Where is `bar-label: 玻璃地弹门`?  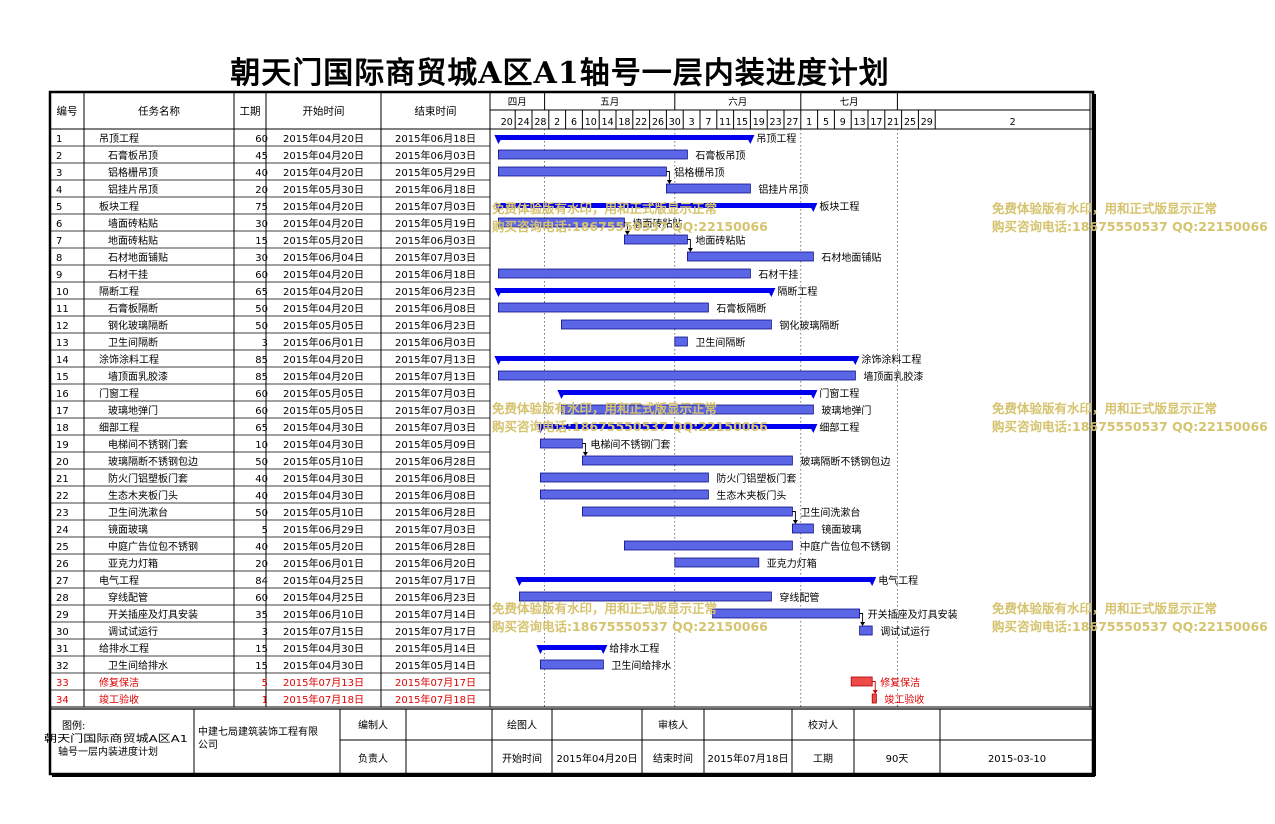 bar-label: 玻璃地弹门 is located at coordinates (846, 410).